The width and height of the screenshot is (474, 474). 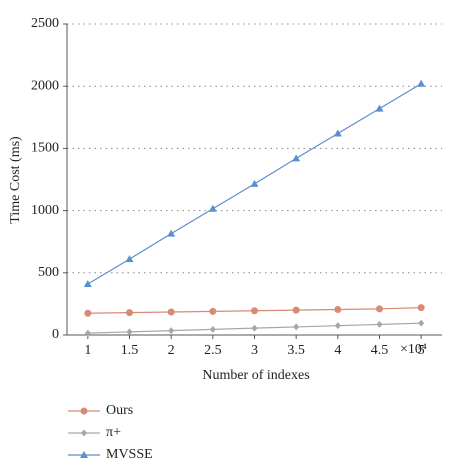 I want to click on x-tick-label: 1.5, so click(x=130, y=350).